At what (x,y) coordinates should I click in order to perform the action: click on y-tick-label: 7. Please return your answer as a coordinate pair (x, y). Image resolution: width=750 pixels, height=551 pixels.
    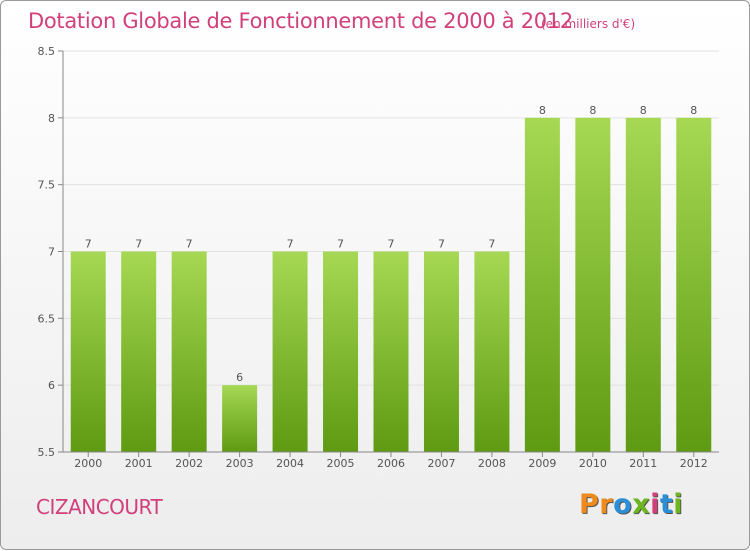
    Looking at the image, I should click on (51, 252).